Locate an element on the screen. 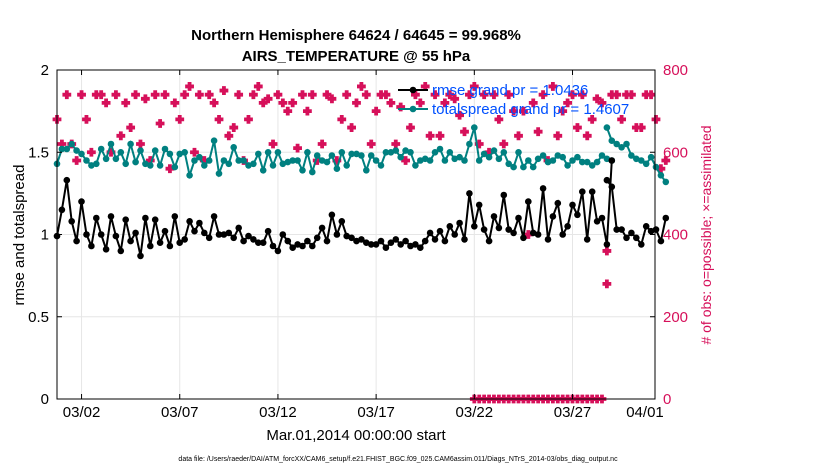 This screenshot has height=475, width=830. legend-spread-marker is located at coordinates (413, 109).